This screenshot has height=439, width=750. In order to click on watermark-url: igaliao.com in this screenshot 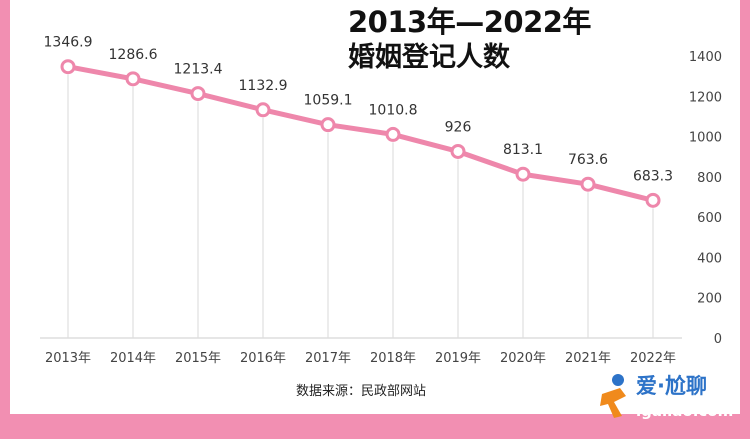, I will do `click(685, 411)`.